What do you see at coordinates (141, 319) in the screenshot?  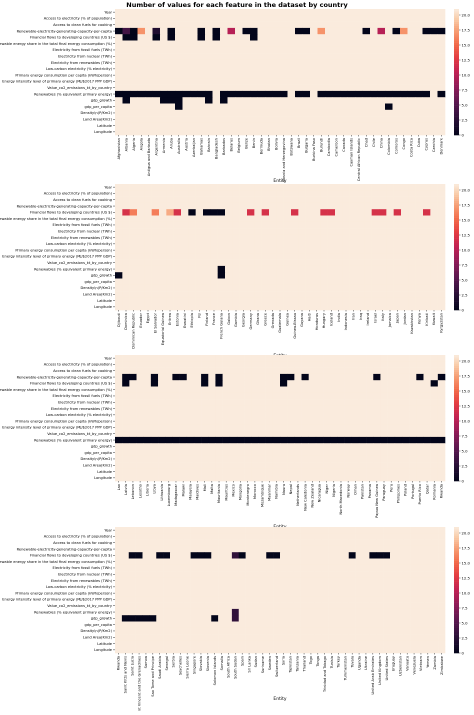 I see `x-tick-label: Ecuador` at bounding box center [141, 319].